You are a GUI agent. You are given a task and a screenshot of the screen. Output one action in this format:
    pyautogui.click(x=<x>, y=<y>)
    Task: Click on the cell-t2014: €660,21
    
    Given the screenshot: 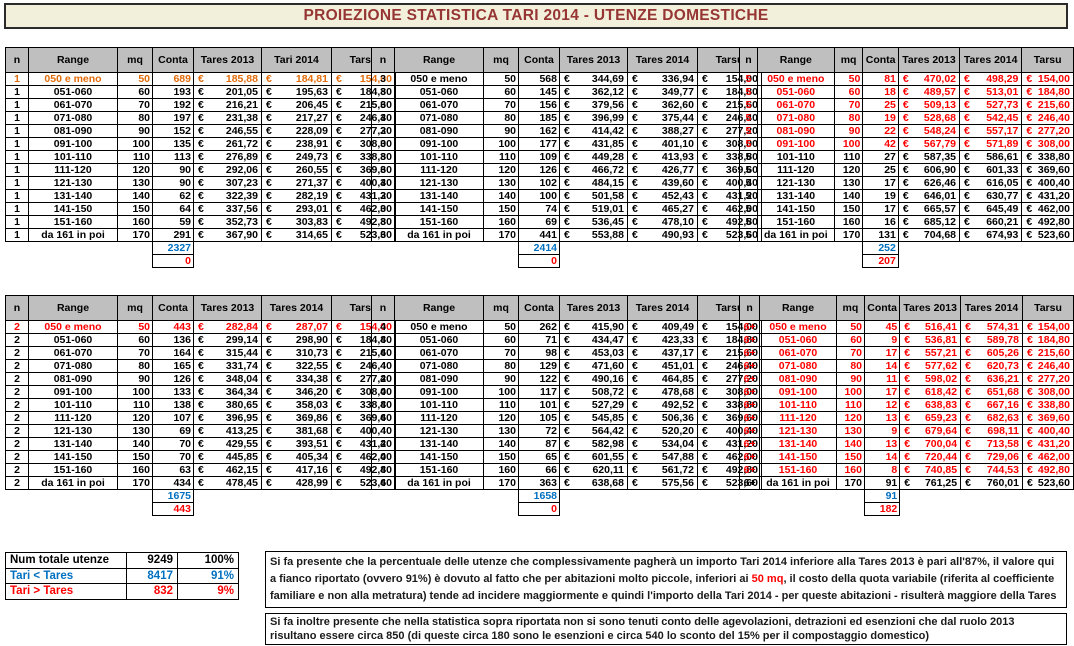 What is the action you would take?
    pyautogui.click(x=991, y=222)
    